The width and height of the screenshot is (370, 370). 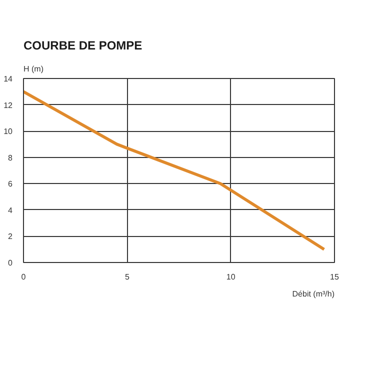 What do you see at coordinates (313, 294) in the screenshot?
I see `x-axis-title: Débit (m³/h)` at bounding box center [313, 294].